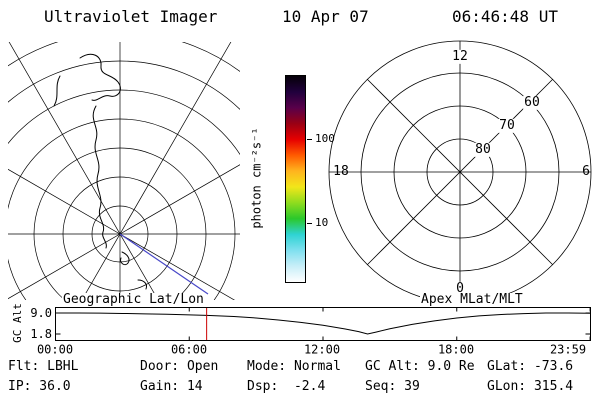  I want to click on status-dsp: Dsp: -2.4, so click(286, 386).